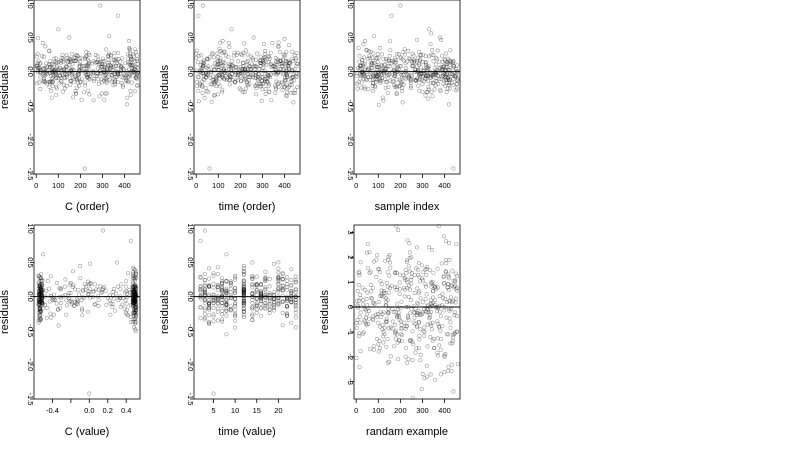 This screenshot has height=450, width=800. What do you see at coordinates (350, 282) in the screenshot?
I see `y-tick-label: 1` at bounding box center [350, 282].